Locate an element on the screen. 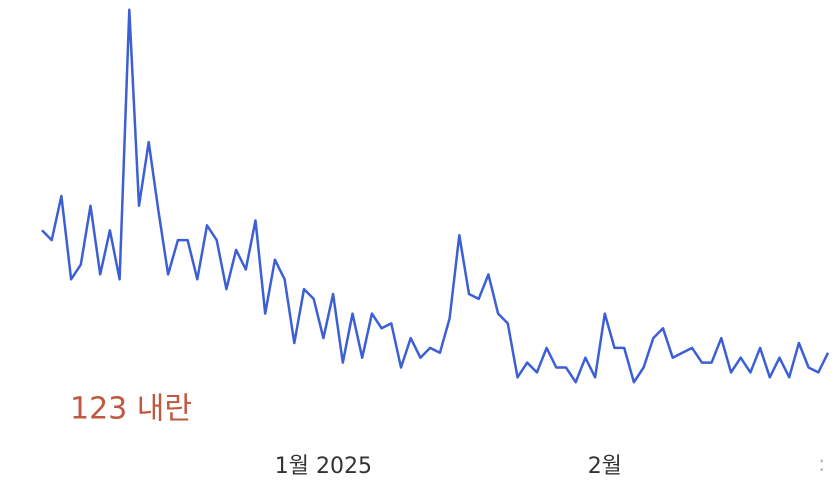 The image size is (835, 490). annotation: 123 내란 is located at coordinates (131, 409).